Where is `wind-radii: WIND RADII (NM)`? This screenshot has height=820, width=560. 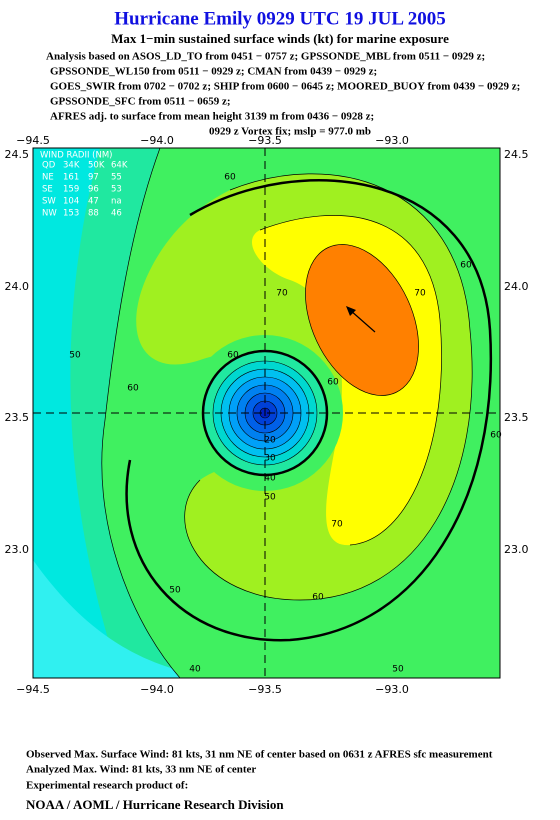 wind-radii: WIND RADII (NM) is located at coordinates (76, 156).